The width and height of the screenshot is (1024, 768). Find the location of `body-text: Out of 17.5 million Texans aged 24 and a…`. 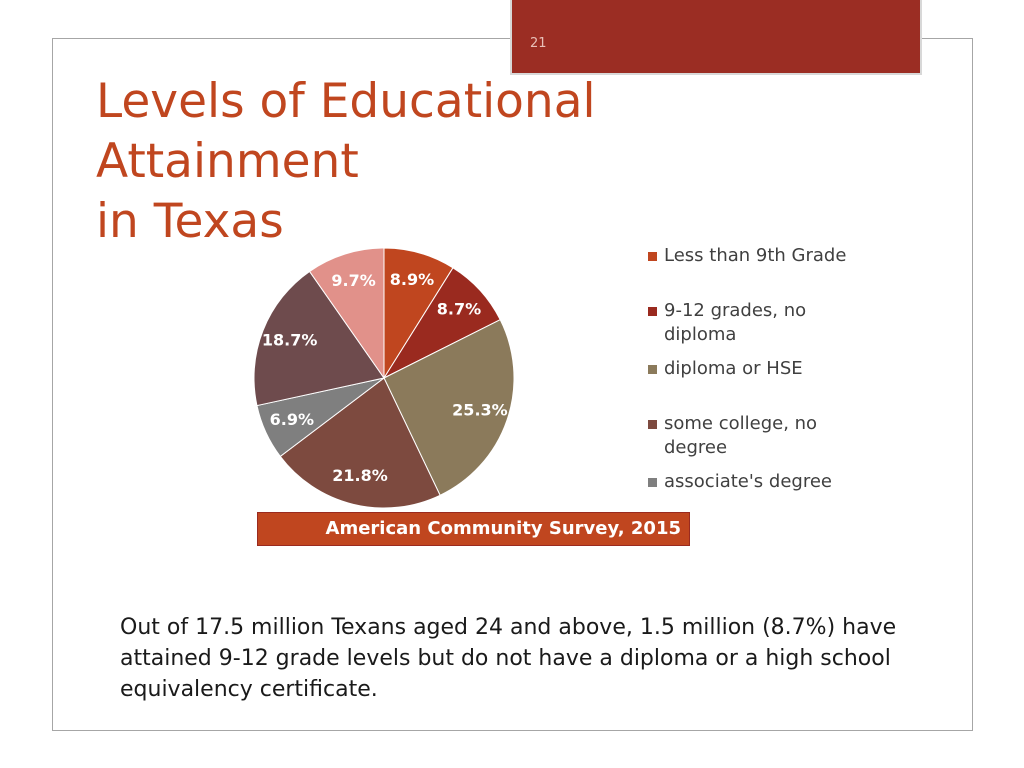

body-text: Out of 17.5 million Texans aged 24 and a… is located at coordinates (508, 658).